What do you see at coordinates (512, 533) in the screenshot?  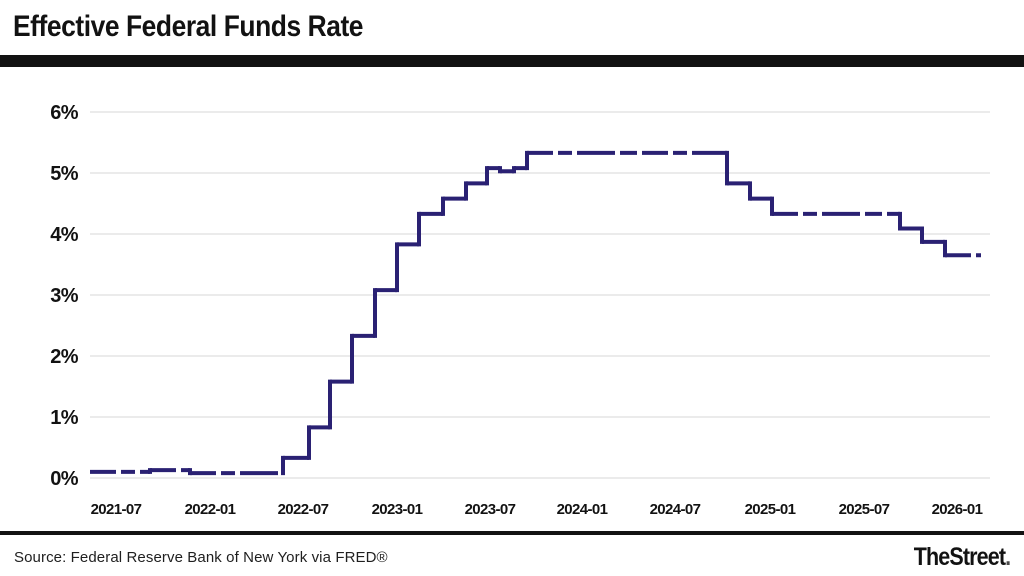 I see `footer-divider` at bounding box center [512, 533].